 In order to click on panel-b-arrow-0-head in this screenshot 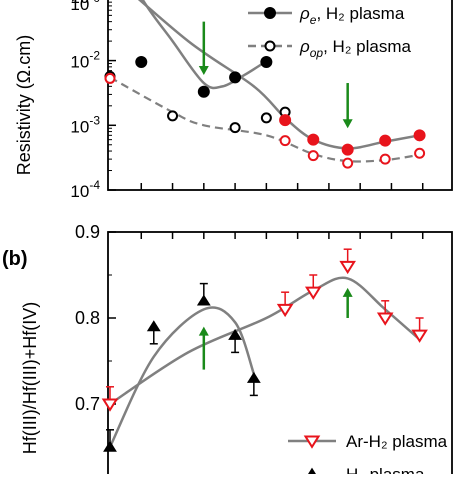, I will do `click(203, 331)`.